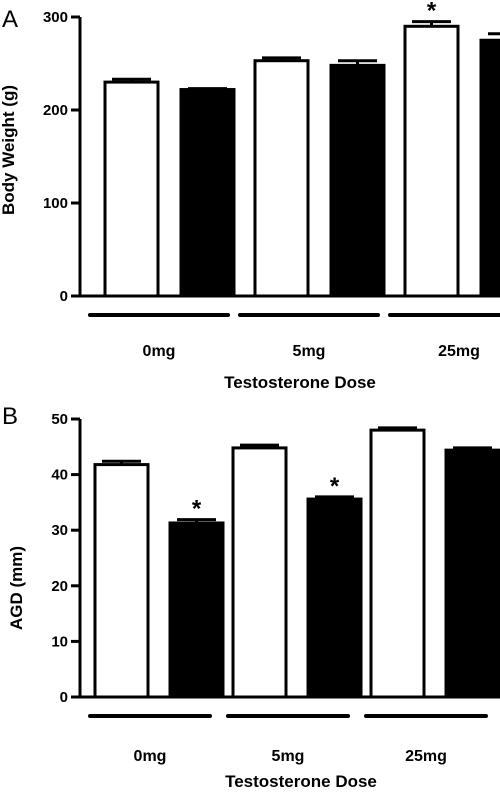  What do you see at coordinates (301, 781) in the screenshot?
I see `x-axis-label-b: Testosterone Dose` at bounding box center [301, 781].